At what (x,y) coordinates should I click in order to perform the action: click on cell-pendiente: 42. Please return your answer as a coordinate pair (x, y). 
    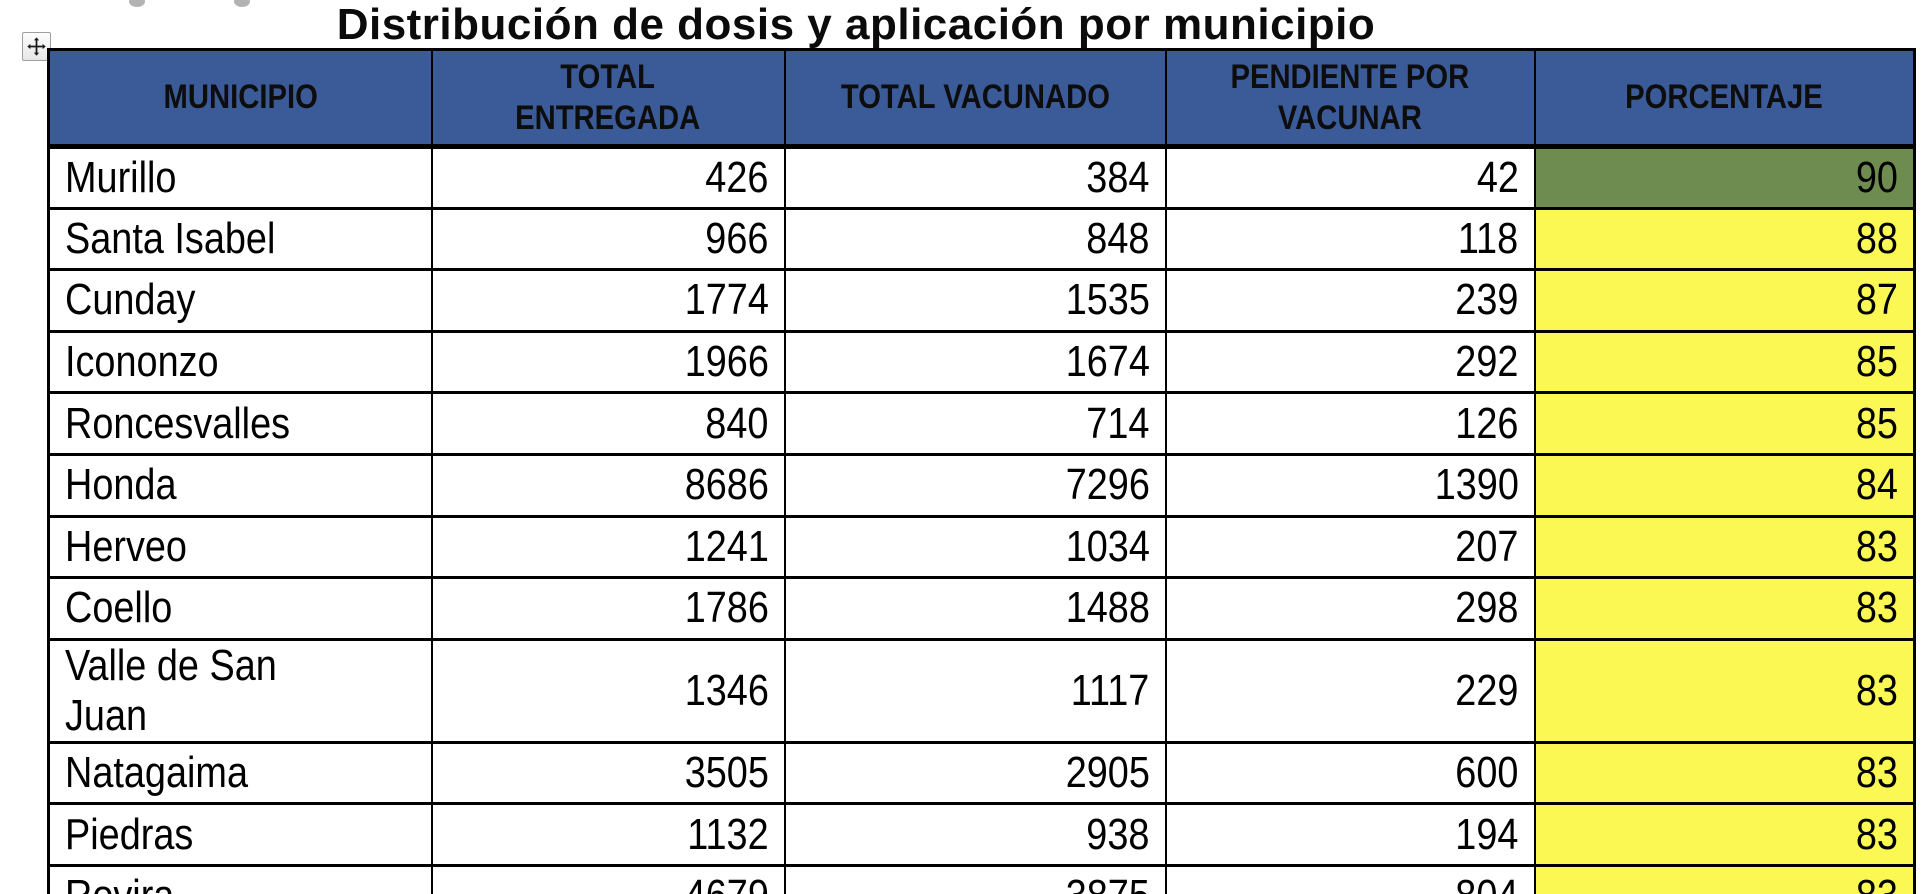
    Looking at the image, I should click on (1350, 177).